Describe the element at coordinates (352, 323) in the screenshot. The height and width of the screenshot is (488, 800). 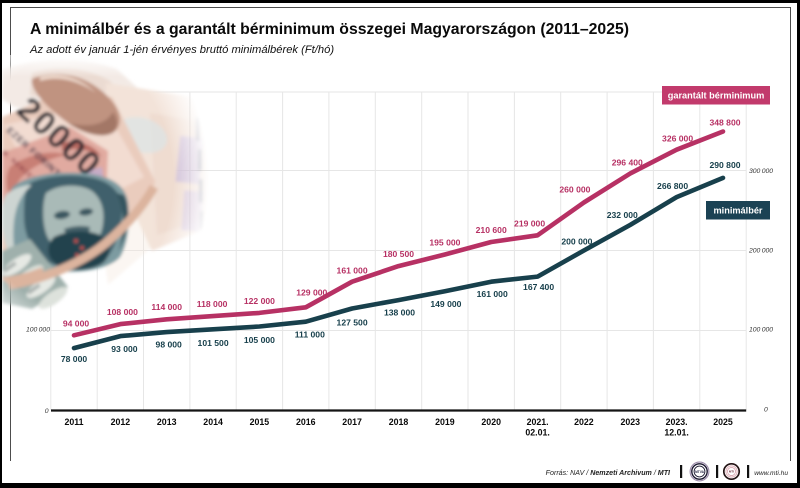
I see `svg-text: 127 500` at that location.